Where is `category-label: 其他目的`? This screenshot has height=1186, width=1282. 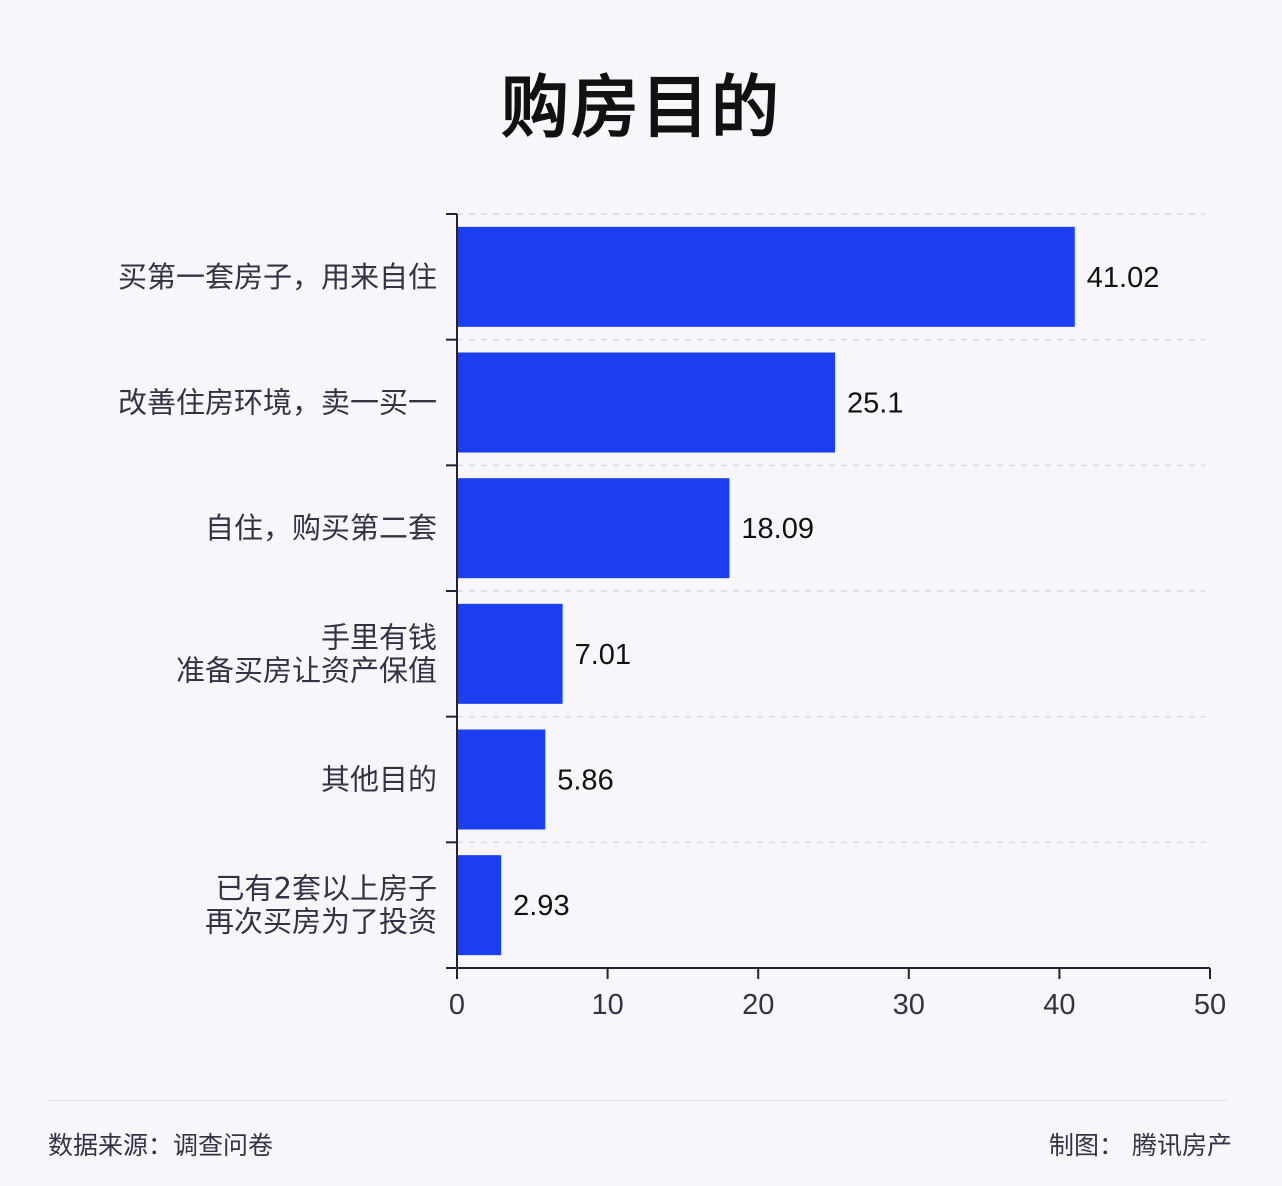 category-label: 其他目的 is located at coordinates (379, 780).